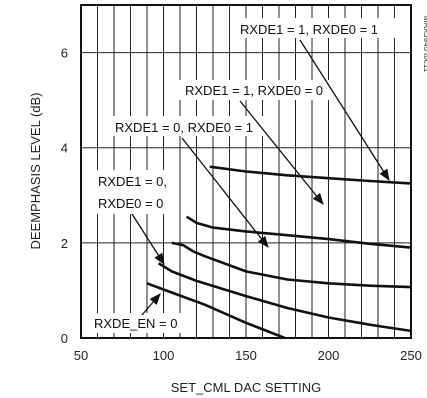 The image size is (427, 398). What do you see at coordinates (254, 90) in the screenshot?
I see `annotation-rxde10: RXDE1 = 1, RXDE0 = 0` at bounding box center [254, 90].